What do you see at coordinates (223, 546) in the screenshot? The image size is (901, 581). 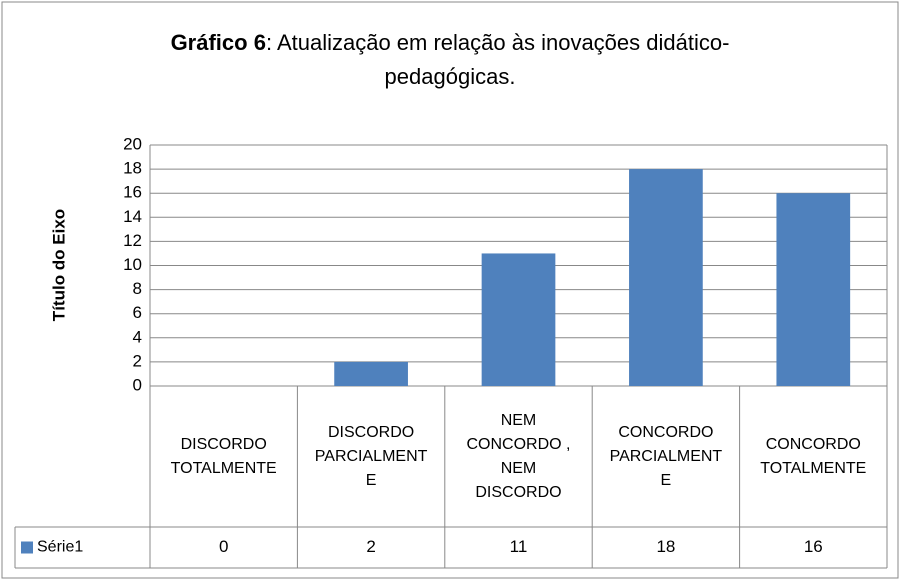 I see `table-value: 0` at bounding box center [223, 546].